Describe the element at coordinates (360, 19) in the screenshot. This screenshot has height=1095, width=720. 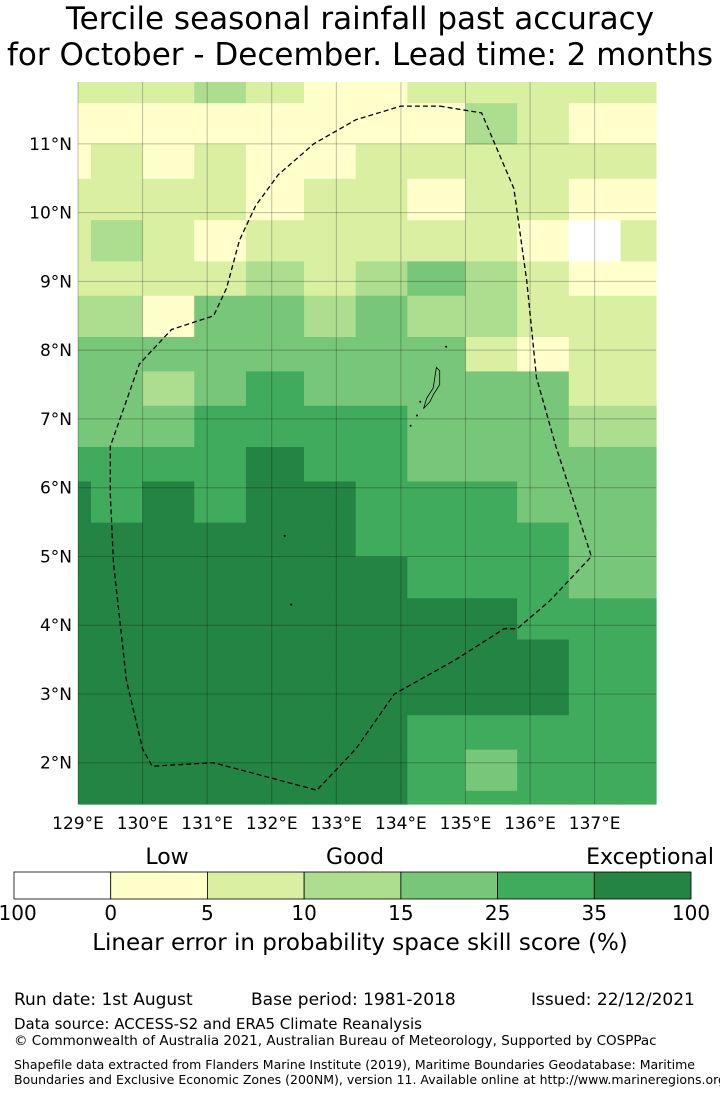
I see `map-title-line-1: Tercile seasonal rainfall past accuracy` at that location.